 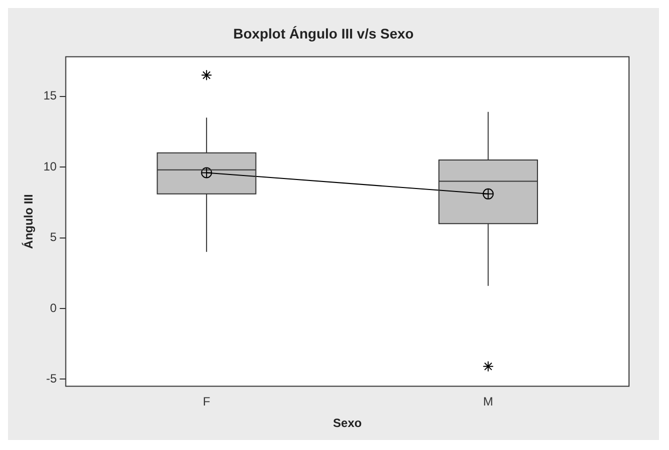 I want to click on chart-title: Boxplot Ángulo III v/s Sexo, so click(x=323, y=33).